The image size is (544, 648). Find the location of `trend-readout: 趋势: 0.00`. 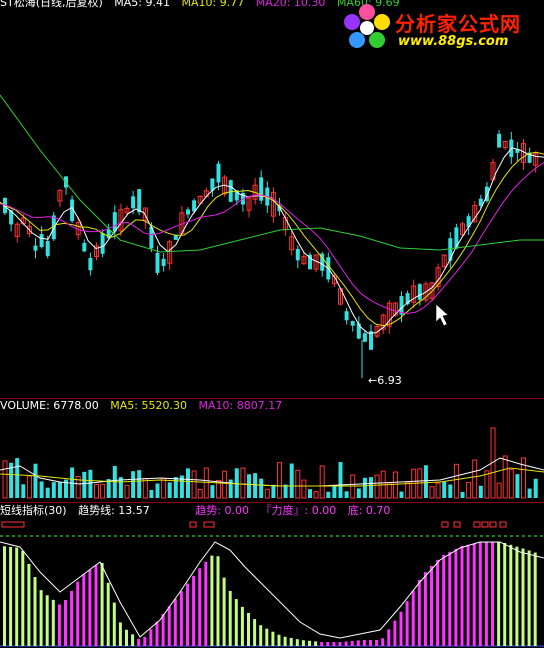

trend-readout: 趋势: 0.00 is located at coordinates (222, 510).